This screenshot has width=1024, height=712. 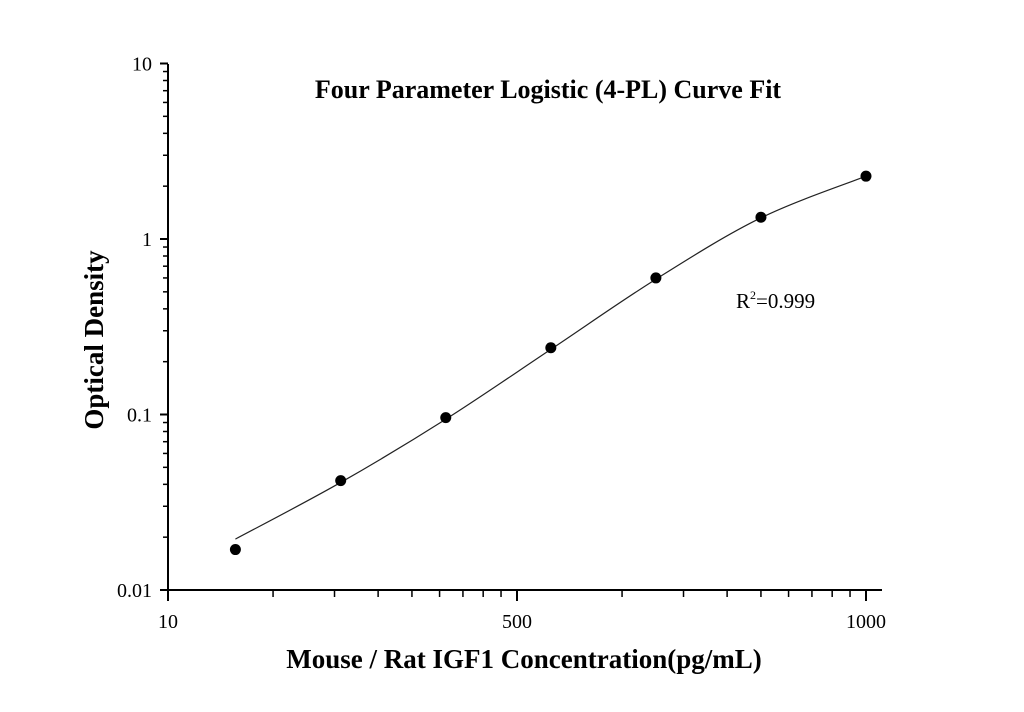 I want to click on x-tick-label: 10, so click(x=168, y=622).